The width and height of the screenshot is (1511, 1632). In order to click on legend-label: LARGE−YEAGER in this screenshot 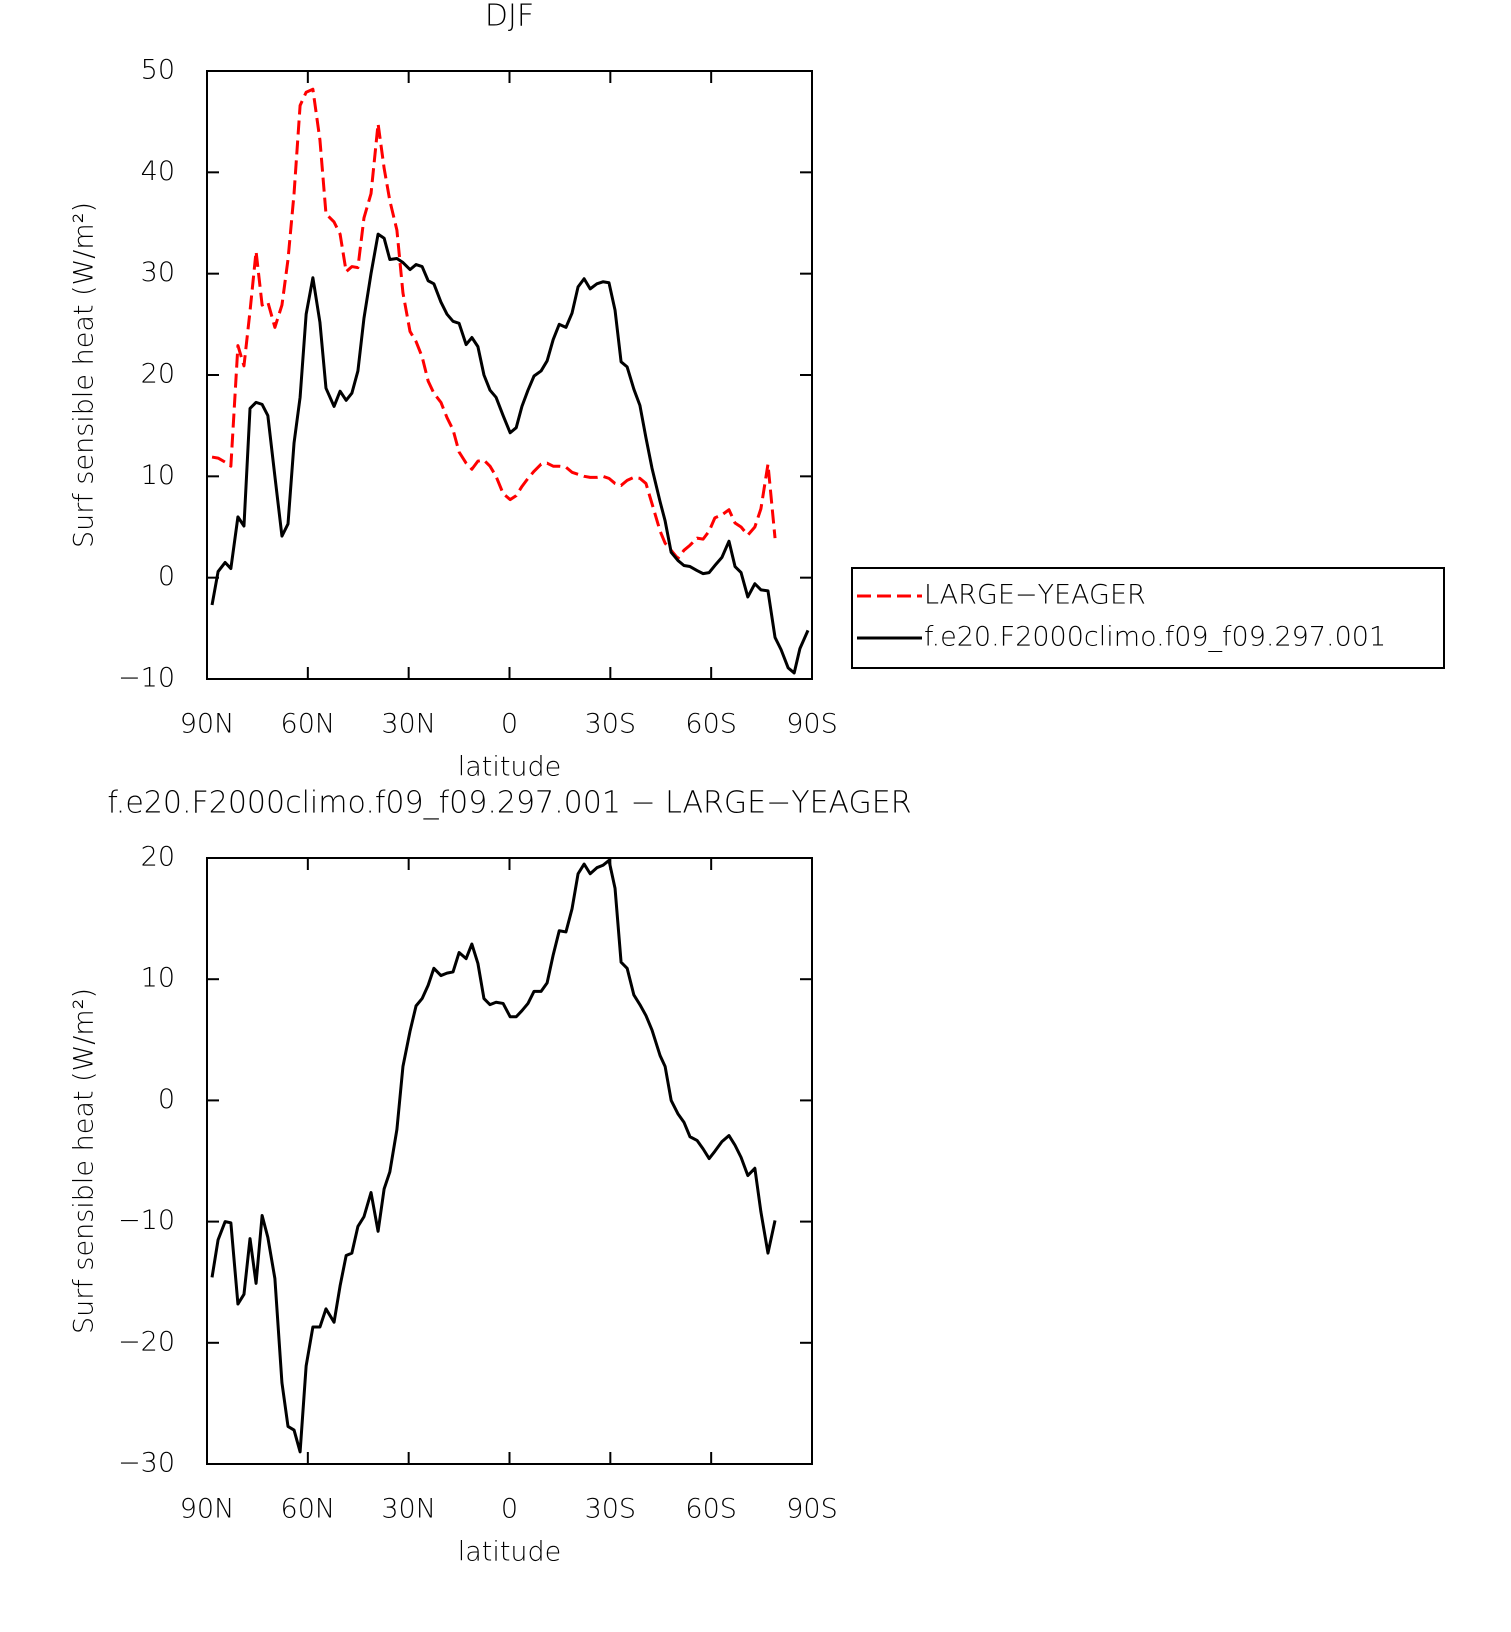, I will do `click(1035, 595)`.